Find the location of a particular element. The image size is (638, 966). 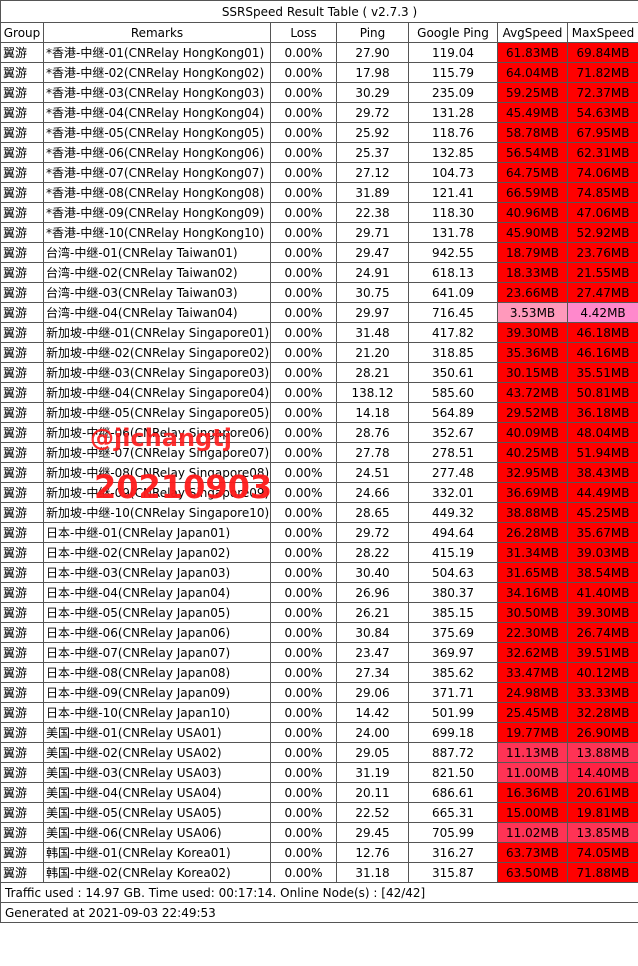

cell-remarks: 新加坡-中继-06(CNRelay Singapore06) is located at coordinates (157, 432).